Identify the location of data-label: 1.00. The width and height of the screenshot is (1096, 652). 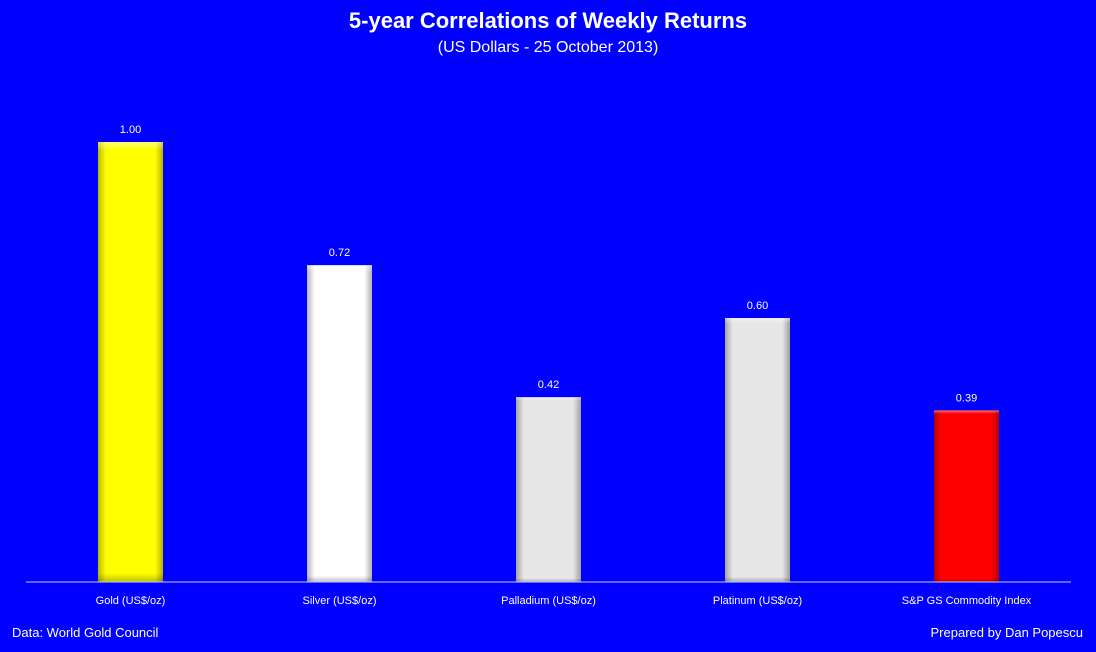
(130, 130).